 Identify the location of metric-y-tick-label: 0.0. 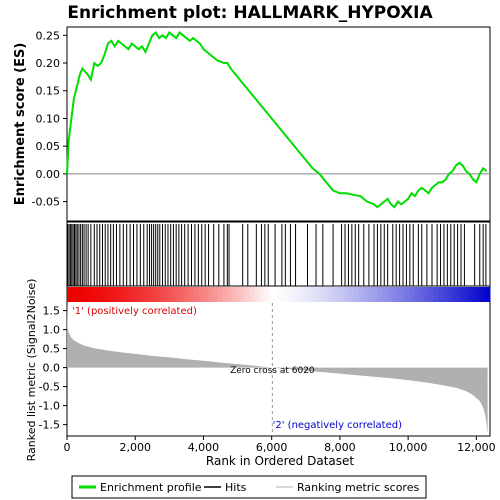
(52, 368).